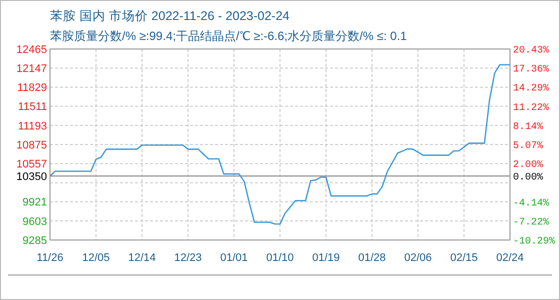  What do you see at coordinates (528, 146) in the screenshot?
I see `y2-tick-label: 5.07%` at bounding box center [528, 146].